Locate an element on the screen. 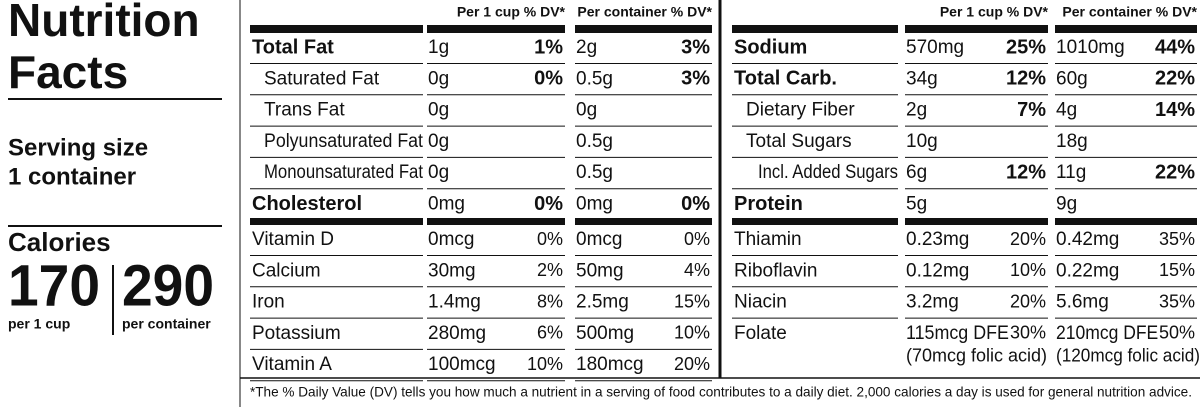  daily-value: 4% is located at coordinates (697, 270).